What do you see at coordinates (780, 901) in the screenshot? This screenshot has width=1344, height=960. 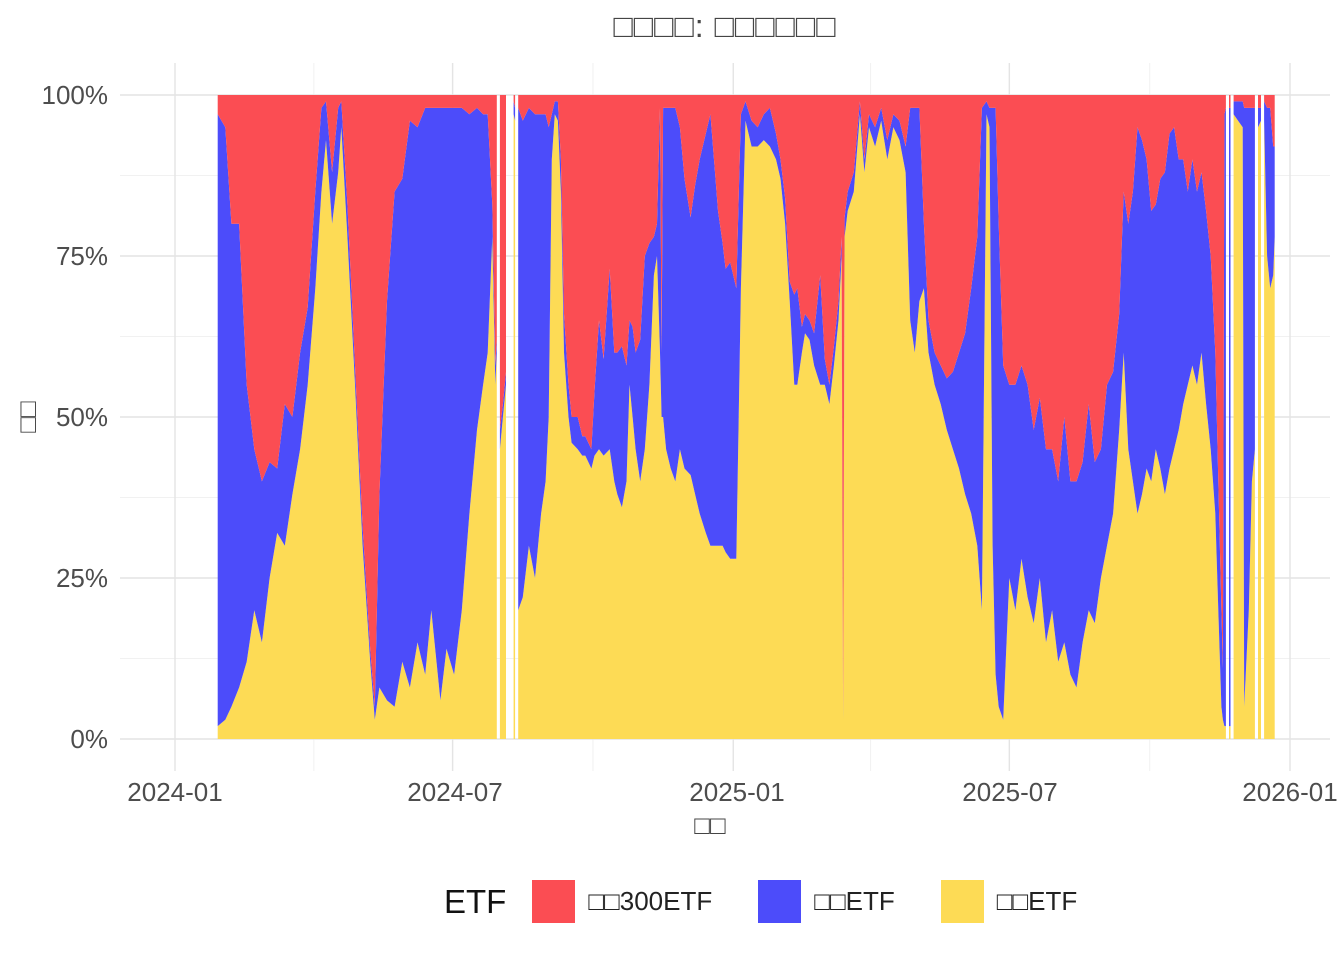 I see `legend-swatch-blue` at bounding box center [780, 901].